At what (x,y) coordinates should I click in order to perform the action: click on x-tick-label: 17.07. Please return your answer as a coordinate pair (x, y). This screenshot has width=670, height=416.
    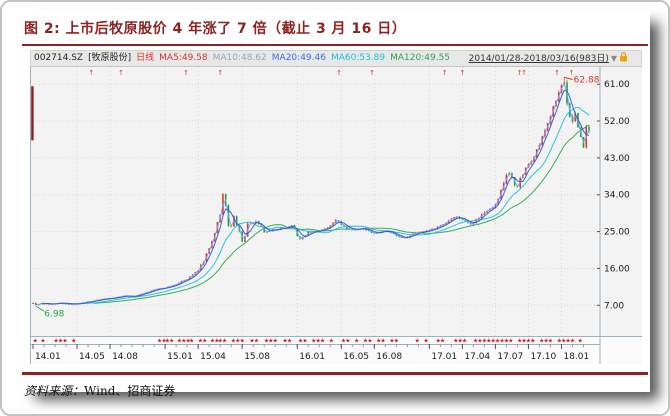
    Looking at the image, I should click on (510, 357).